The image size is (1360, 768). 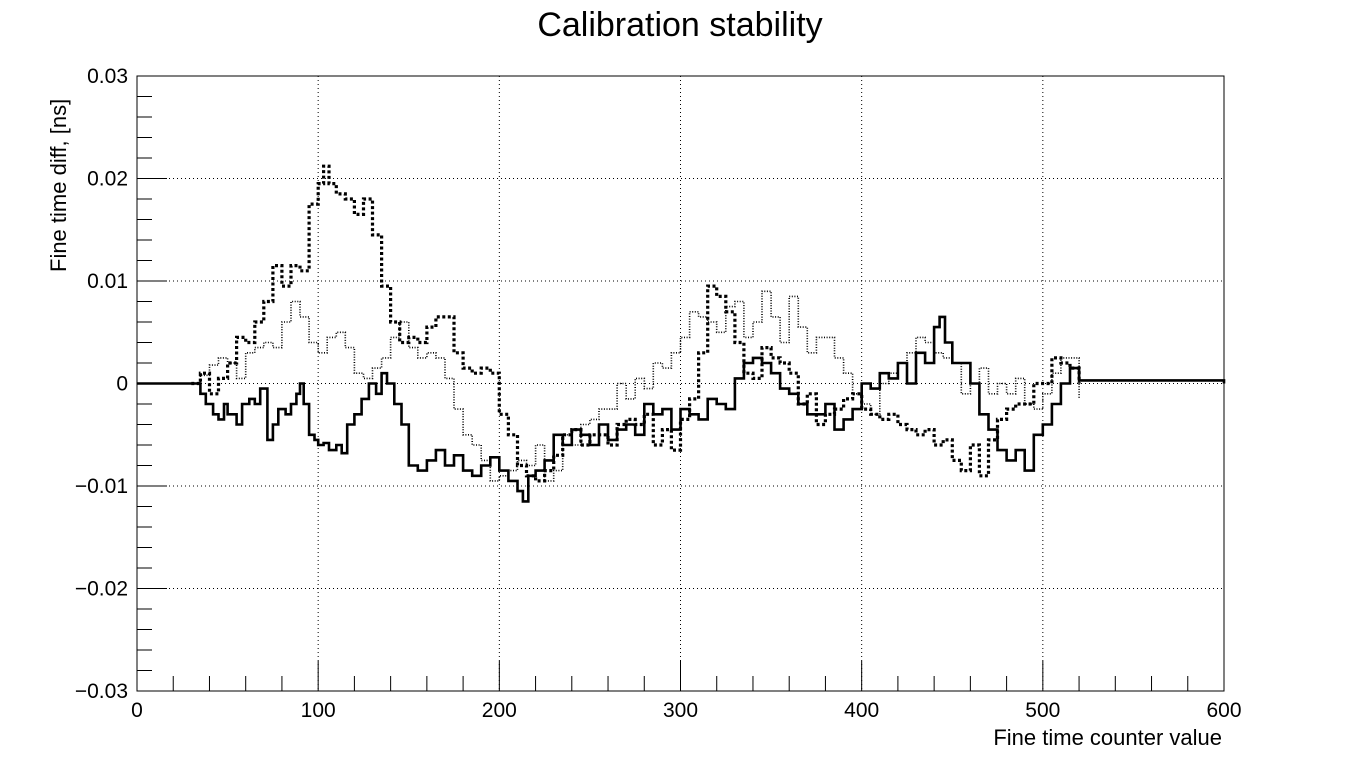 I want to click on y-tick-label: −0.03, so click(x=101, y=691).